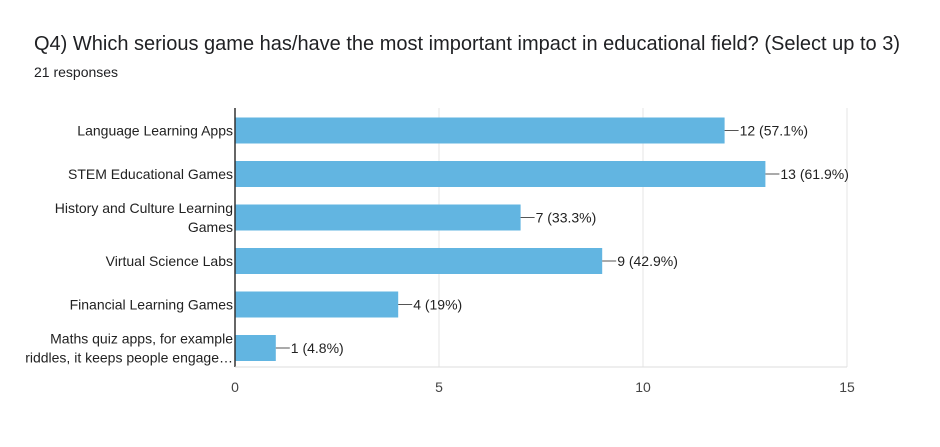 Image resolution: width=940 pixels, height=447 pixels. What do you see at coordinates (814, 174) in the screenshot?
I see `data-label: 13 (61.9%)` at bounding box center [814, 174].